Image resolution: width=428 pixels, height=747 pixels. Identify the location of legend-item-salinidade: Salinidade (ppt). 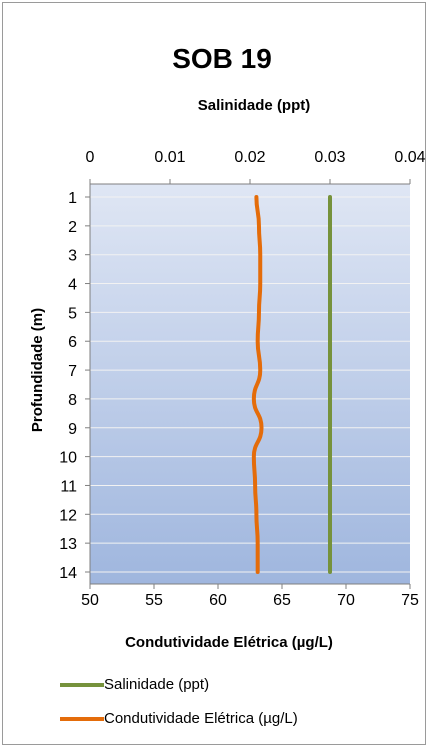
(134, 684).